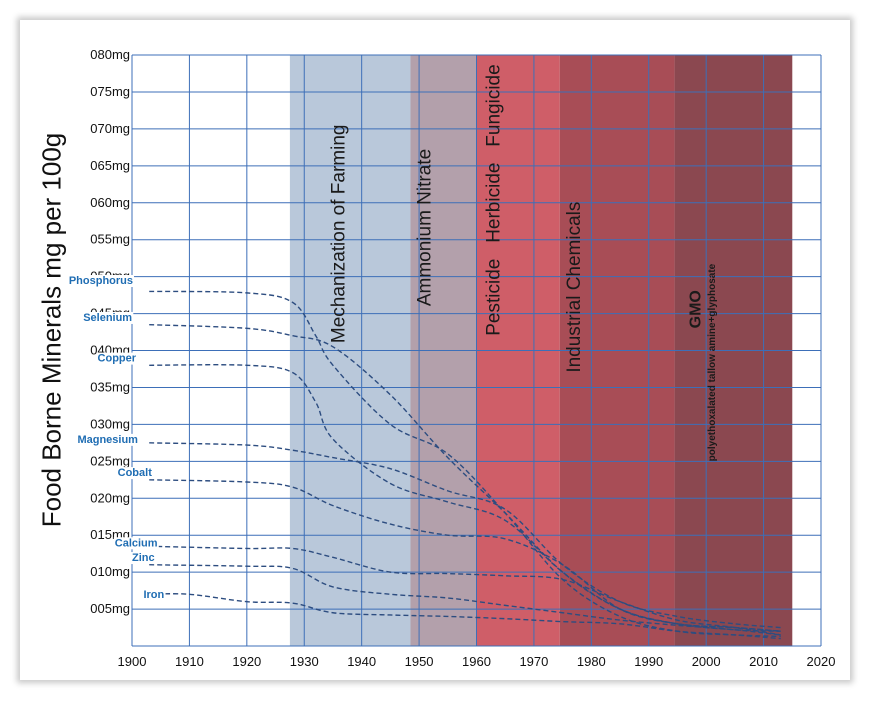 This screenshot has height=704, width=872. What do you see at coordinates (110, 497) in the screenshot?
I see `y-tick-label: 020mg` at bounding box center [110, 497].